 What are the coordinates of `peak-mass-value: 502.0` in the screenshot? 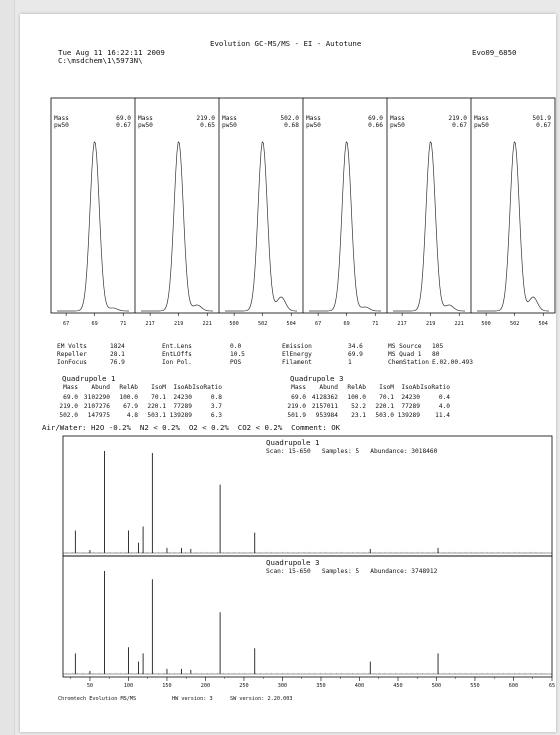 It's located at (289, 118).